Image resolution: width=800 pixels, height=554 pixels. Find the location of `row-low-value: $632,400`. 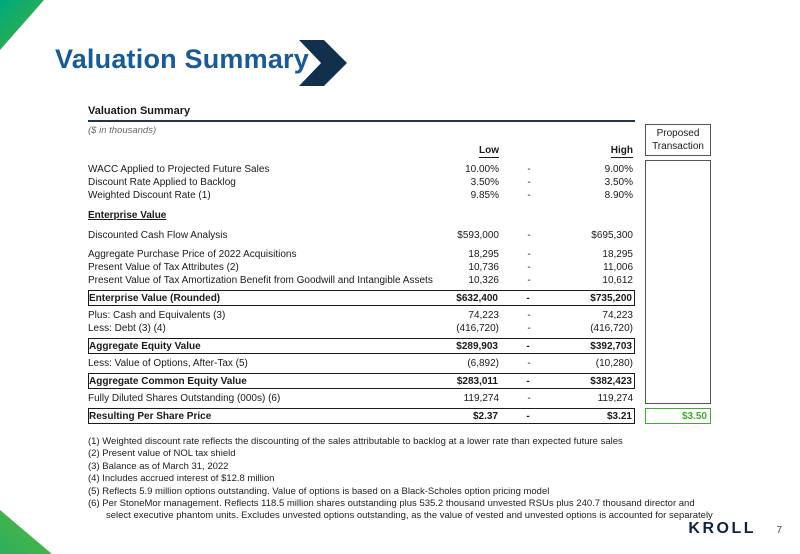

row-low-value: $632,400 is located at coordinates (477, 298).